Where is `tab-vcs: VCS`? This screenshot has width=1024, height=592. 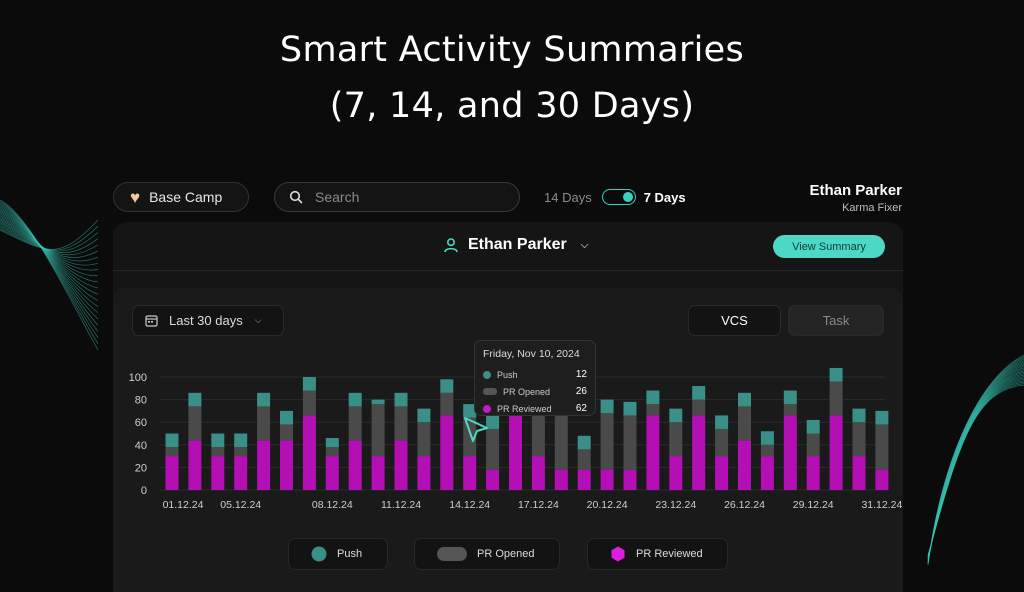
tab-vcs: VCS is located at coordinates (734, 320).